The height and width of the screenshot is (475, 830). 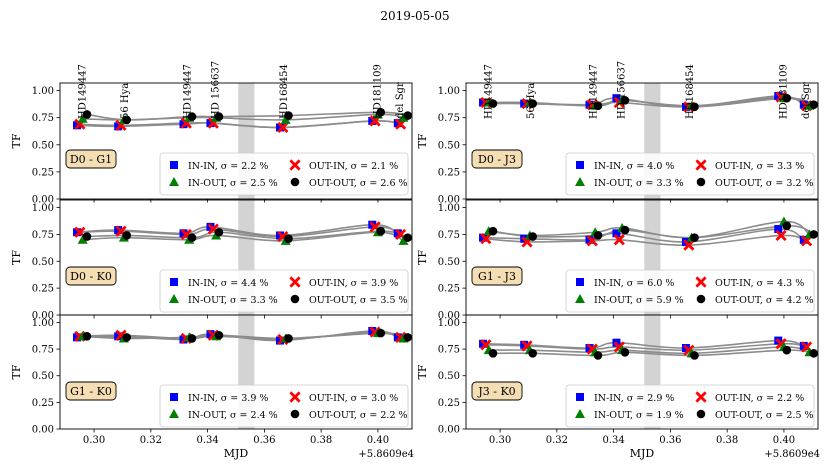 What do you see at coordinates (43, 289) in the screenshot?
I see `y-tick-label: 0.25` at bounding box center [43, 289].